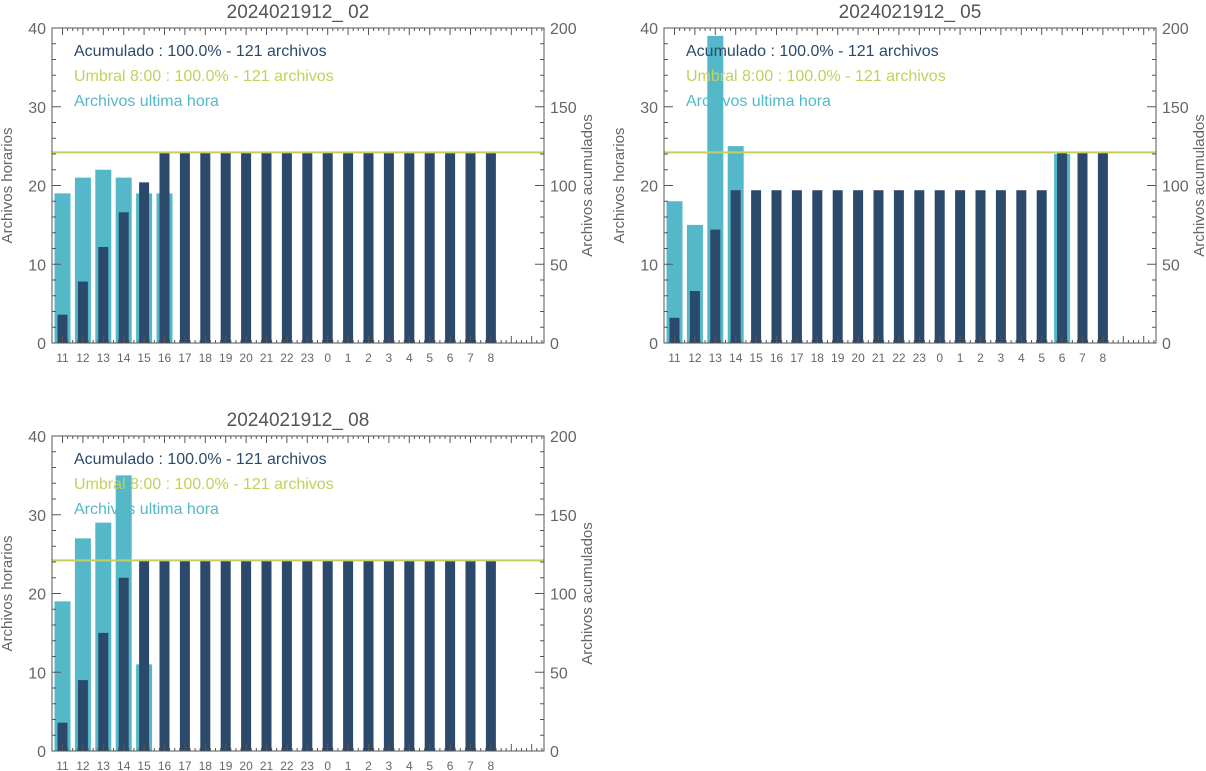 The width and height of the screenshot is (1206, 771). What do you see at coordinates (389, 765) in the screenshot?
I see `x-tick-label-3: 3` at bounding box center [389, 765].